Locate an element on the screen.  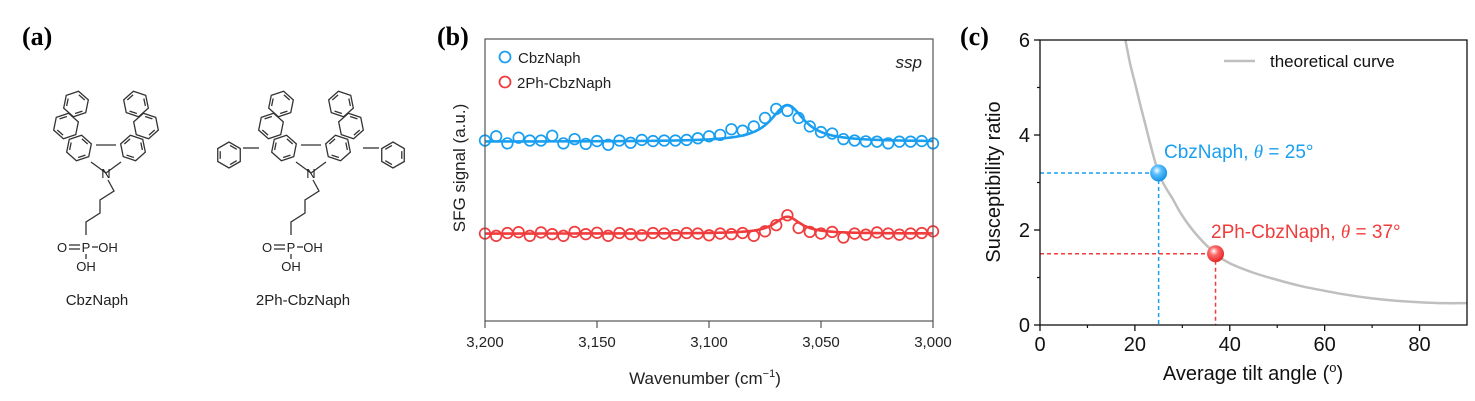
panel-b-polarization-annotation: ssp is located at coordinates (909, 62).